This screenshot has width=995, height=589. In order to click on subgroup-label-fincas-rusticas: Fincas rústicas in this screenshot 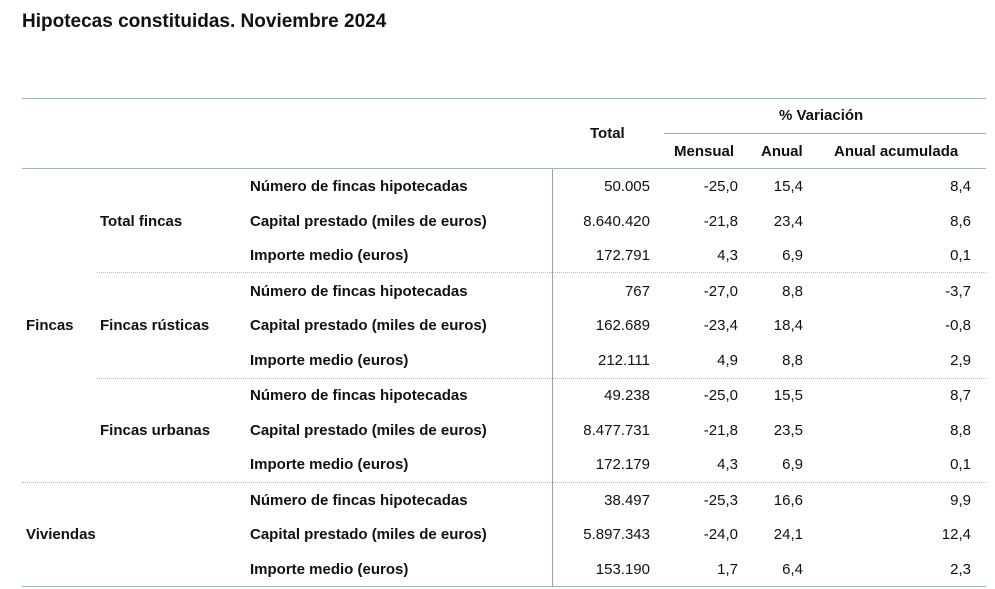, I will do `click(155, 325)`.